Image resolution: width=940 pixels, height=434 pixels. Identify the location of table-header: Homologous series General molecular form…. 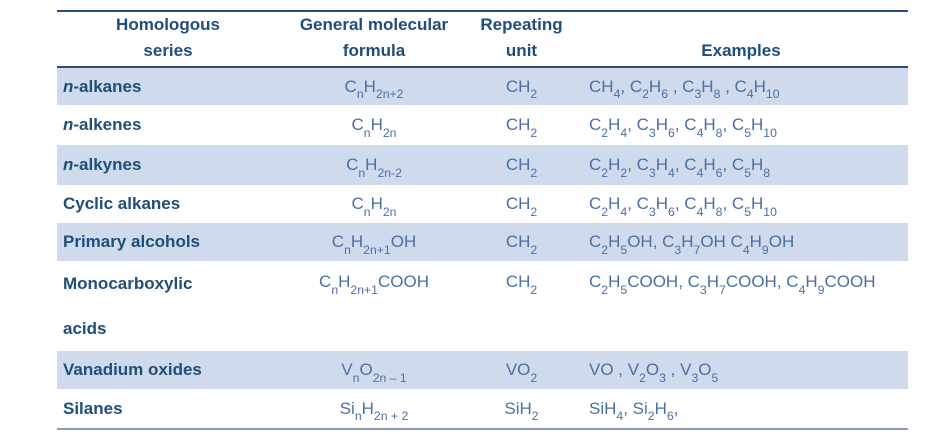
(482, 39).